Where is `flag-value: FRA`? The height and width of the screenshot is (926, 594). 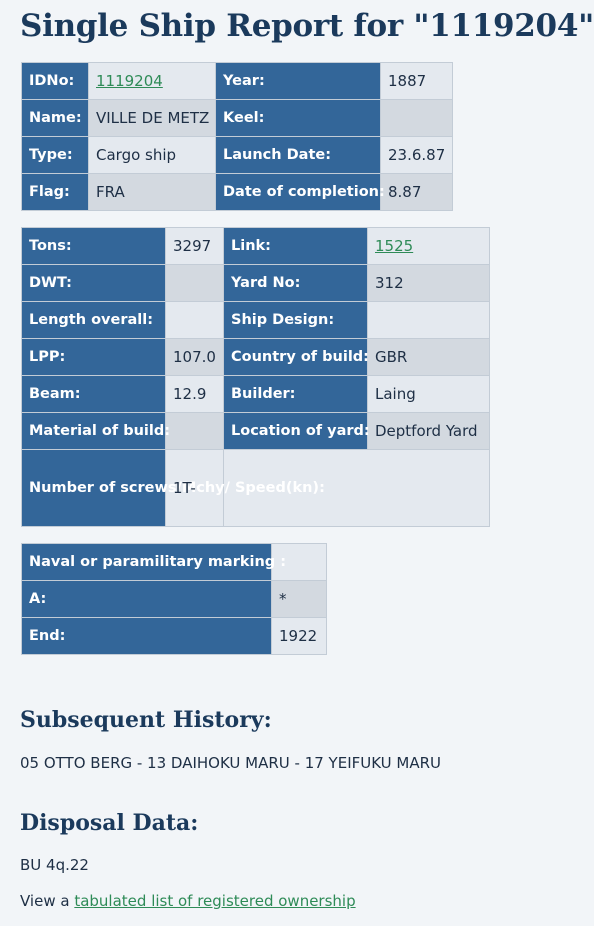 flag-value: FRA is located at coordinates (152, 192).